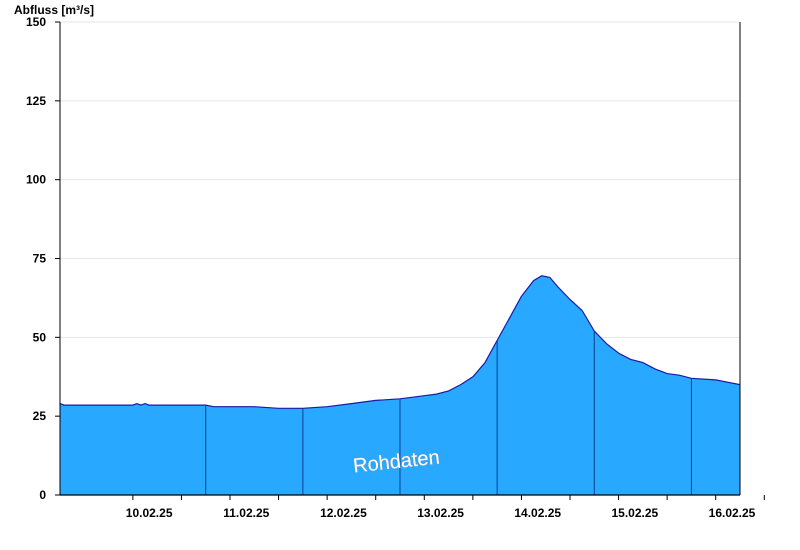 Image resolution: width=800 pixels, height=550 pixels. I want to click on y-tick-label: 50, so click(40, 337).